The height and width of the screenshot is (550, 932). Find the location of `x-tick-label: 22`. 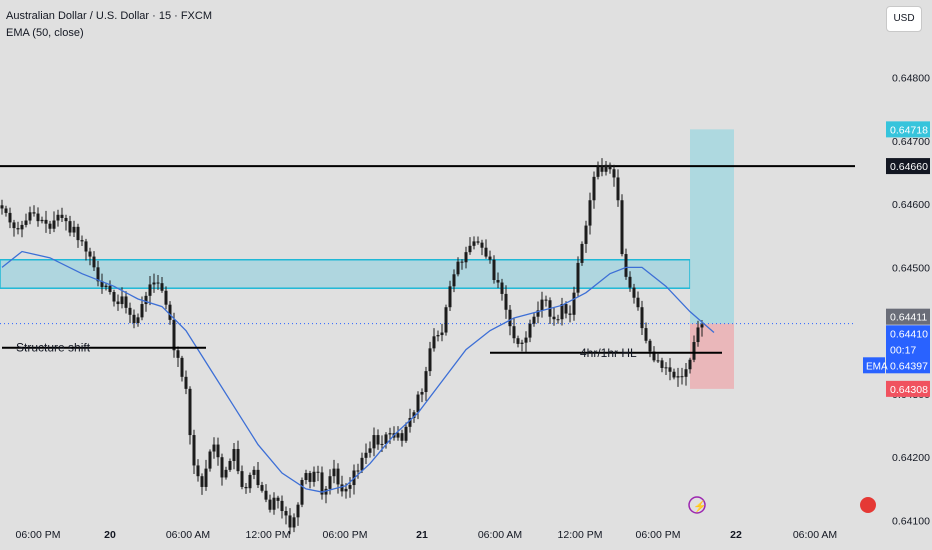

x-tick-label: 22 is located at coordinates (736, 535).